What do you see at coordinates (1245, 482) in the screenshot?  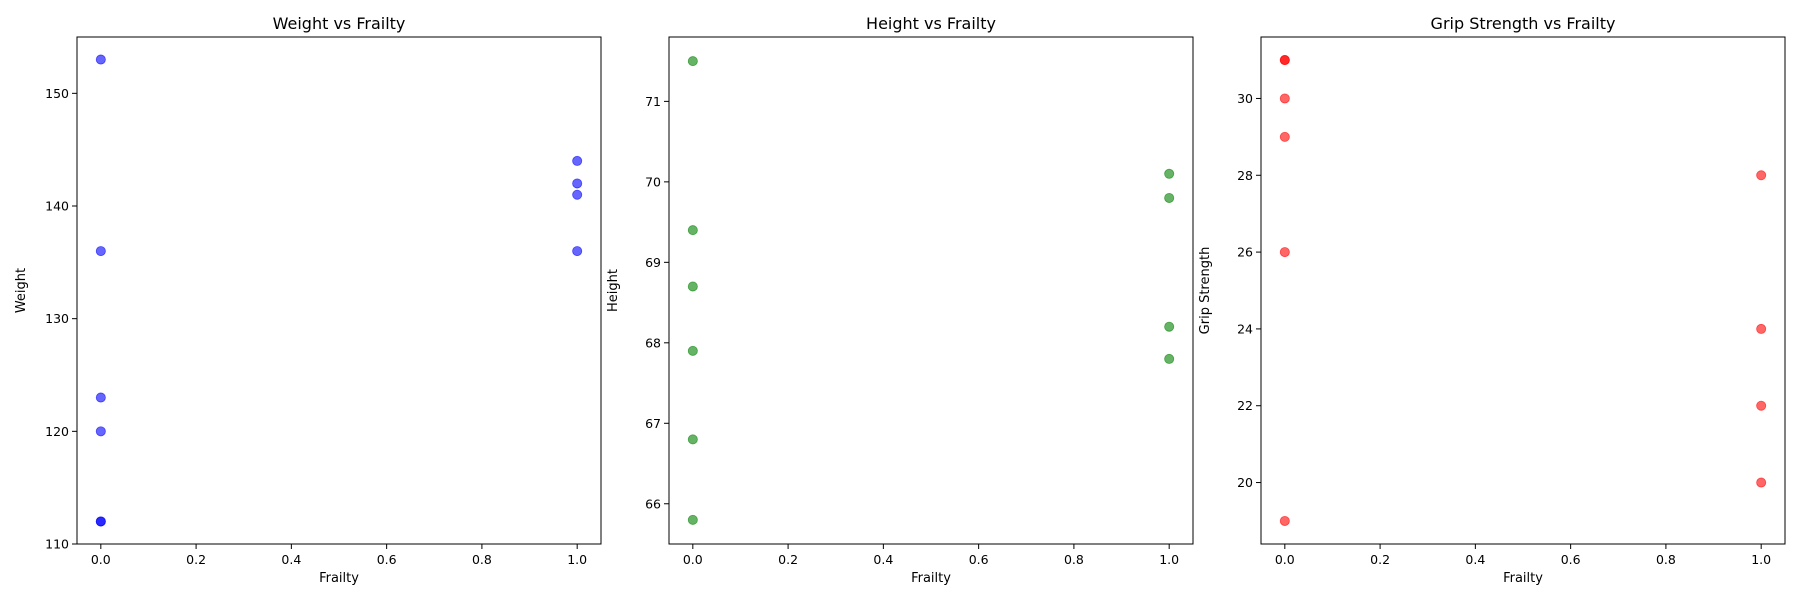 I see `y-tick-label: 20` at bounding box center [1245, 482].